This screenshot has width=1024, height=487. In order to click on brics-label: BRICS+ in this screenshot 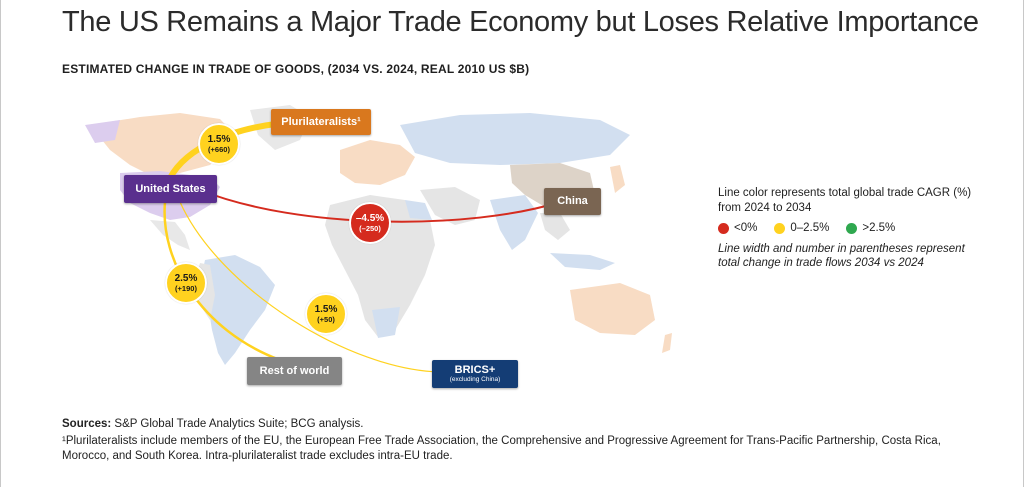, I will do `click(475, 370)`.